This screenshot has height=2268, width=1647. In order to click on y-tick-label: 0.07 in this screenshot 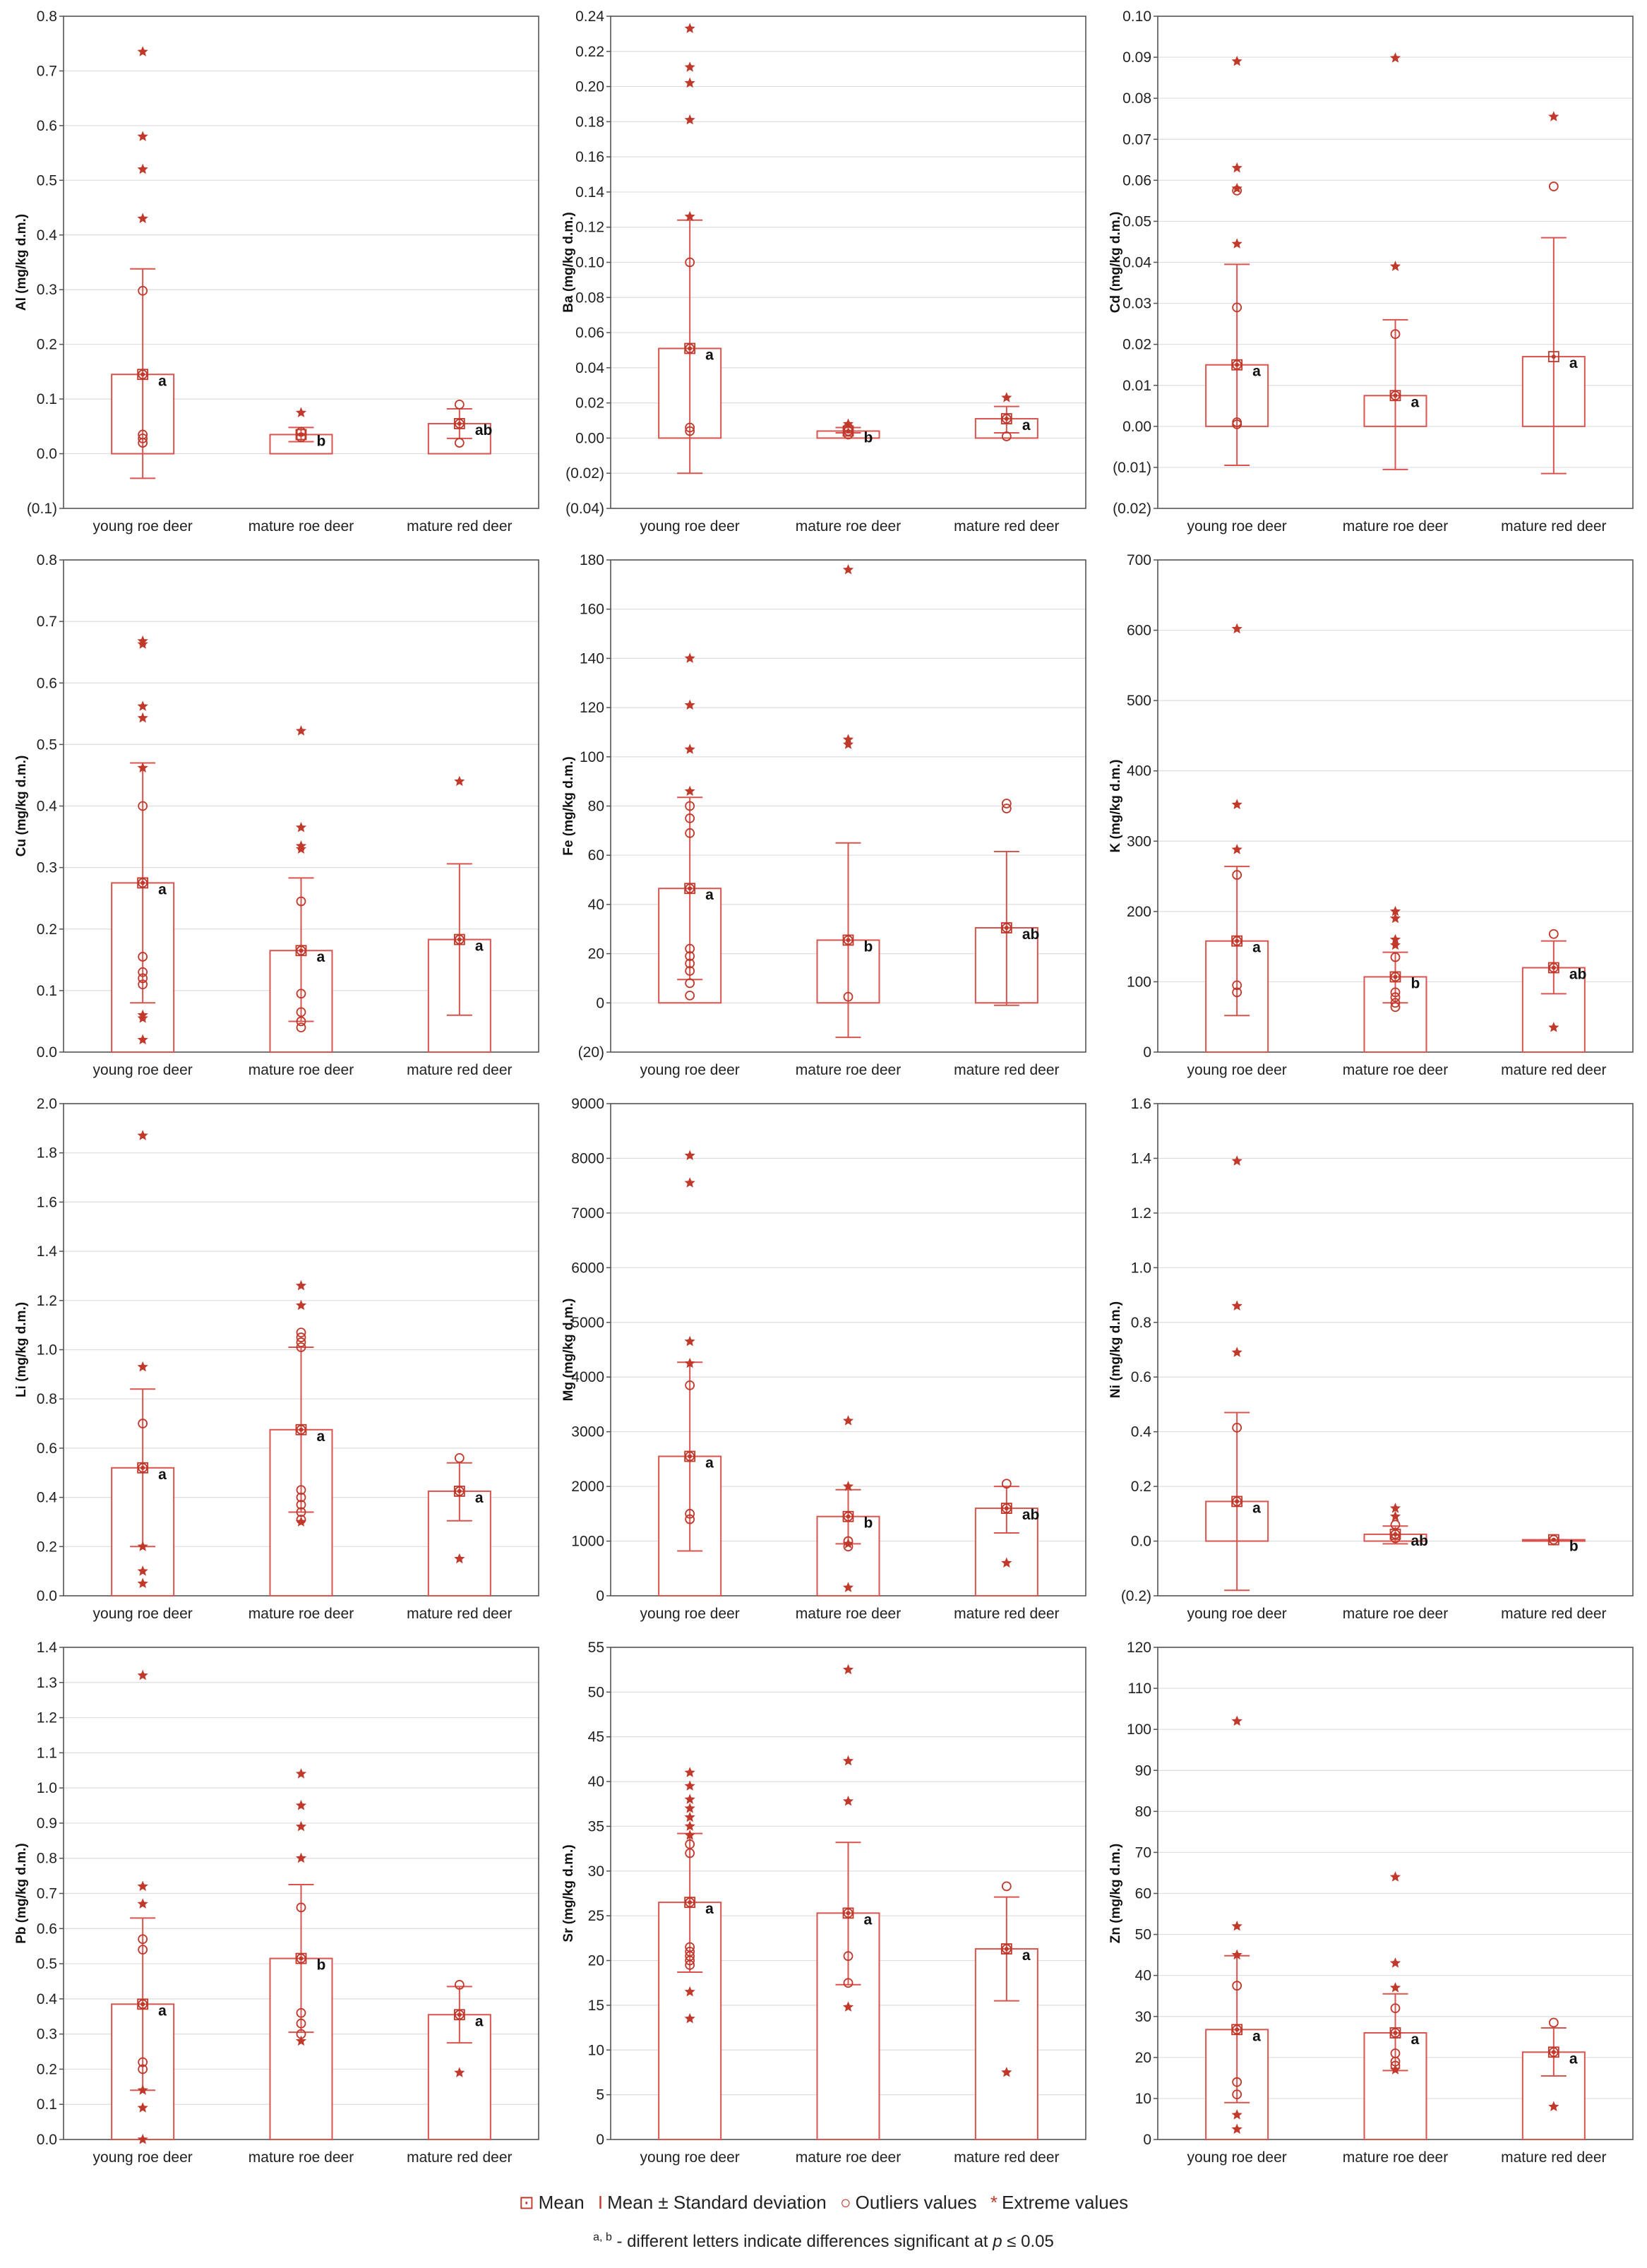, I will do `click(1136, 139)`.